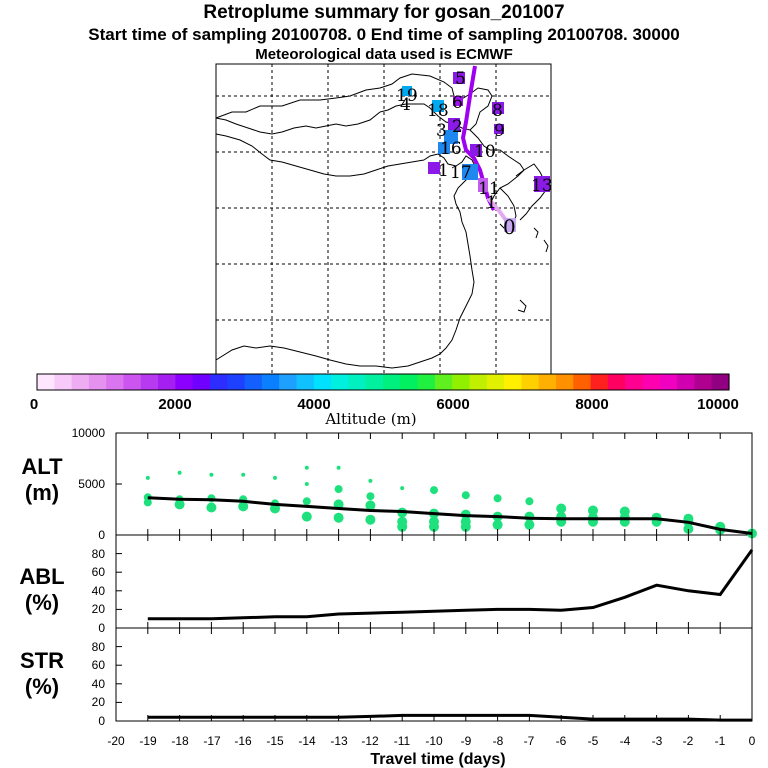 This screenshot has width=768, height=768. What do you see at coordinates (243, 741) in the screenshot?
I see `x-tick: -16` at bounding box center [243, 741].